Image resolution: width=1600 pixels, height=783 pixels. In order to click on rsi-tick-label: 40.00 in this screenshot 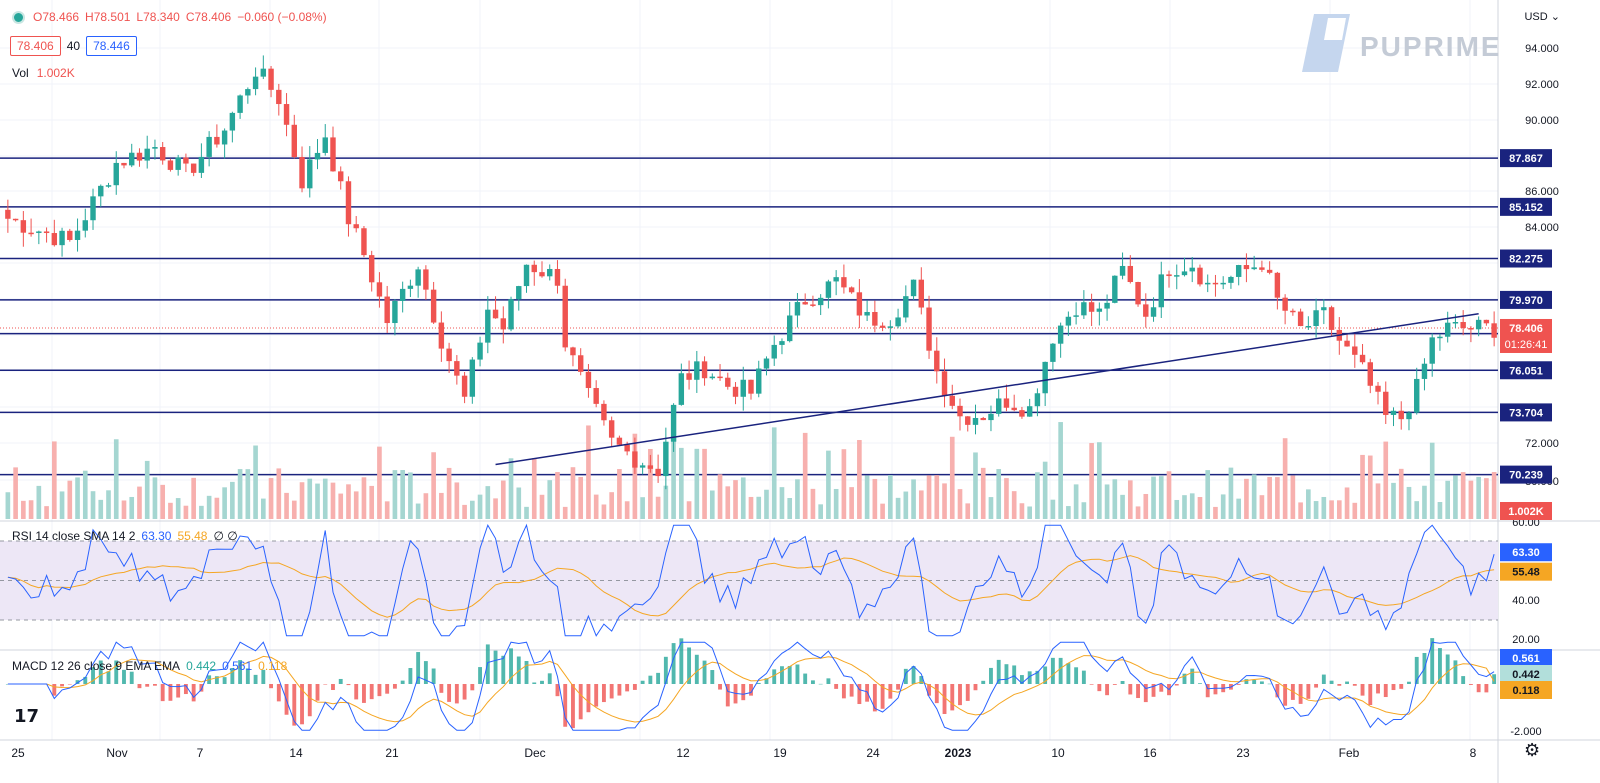, I will do `click(1526, 601)`.